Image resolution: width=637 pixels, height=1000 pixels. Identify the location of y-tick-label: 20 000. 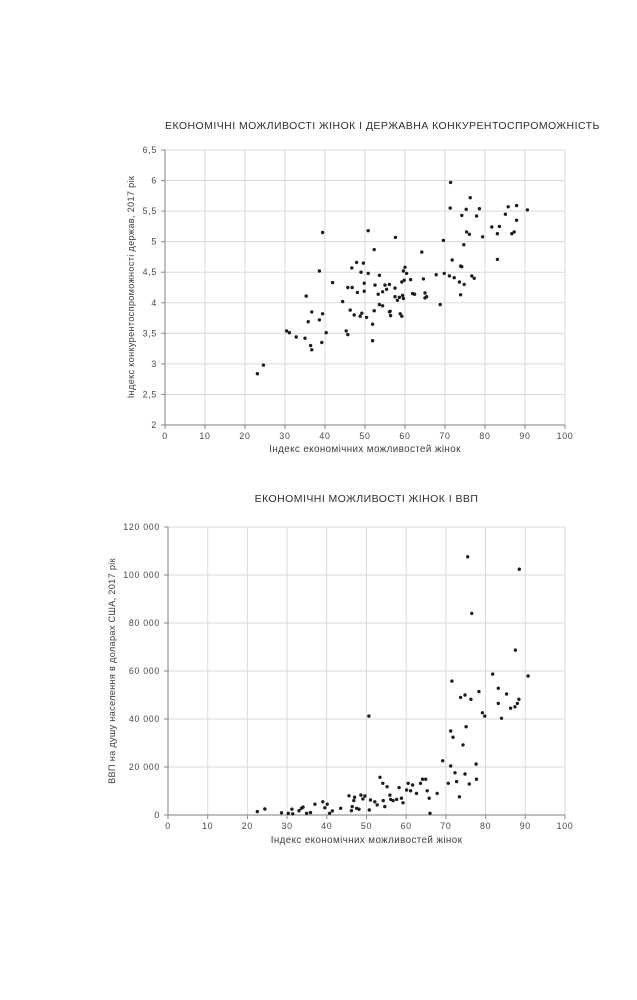
(144, 767).